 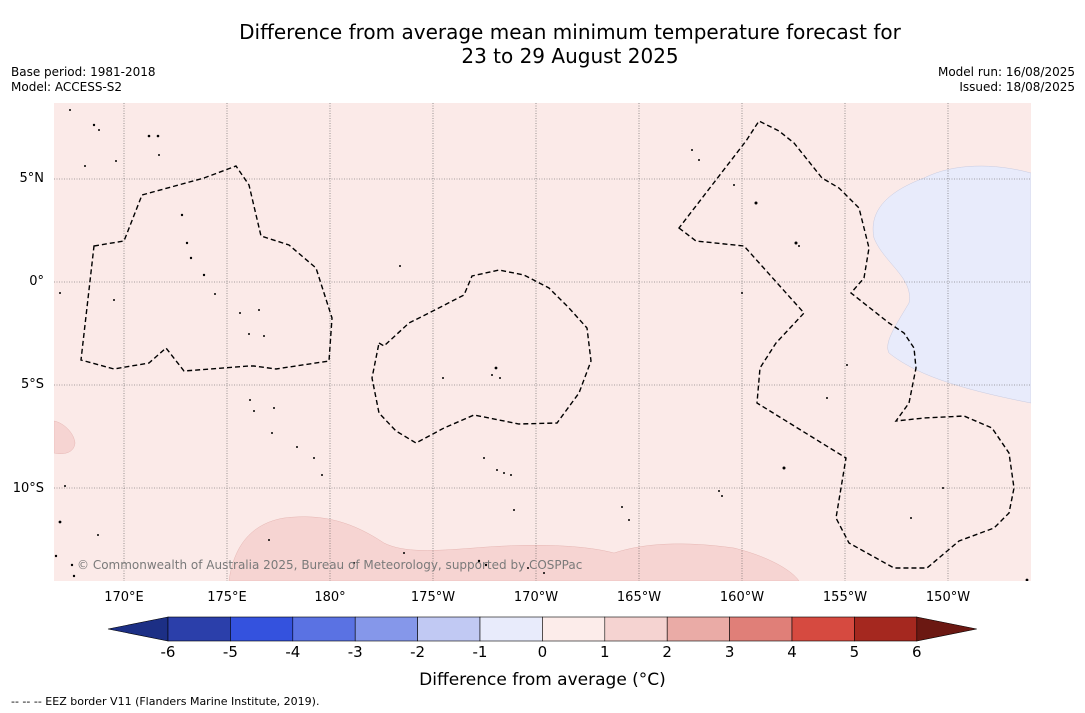 I want to click on colorbar-tick-label: 4, so click(x=792, y=652).